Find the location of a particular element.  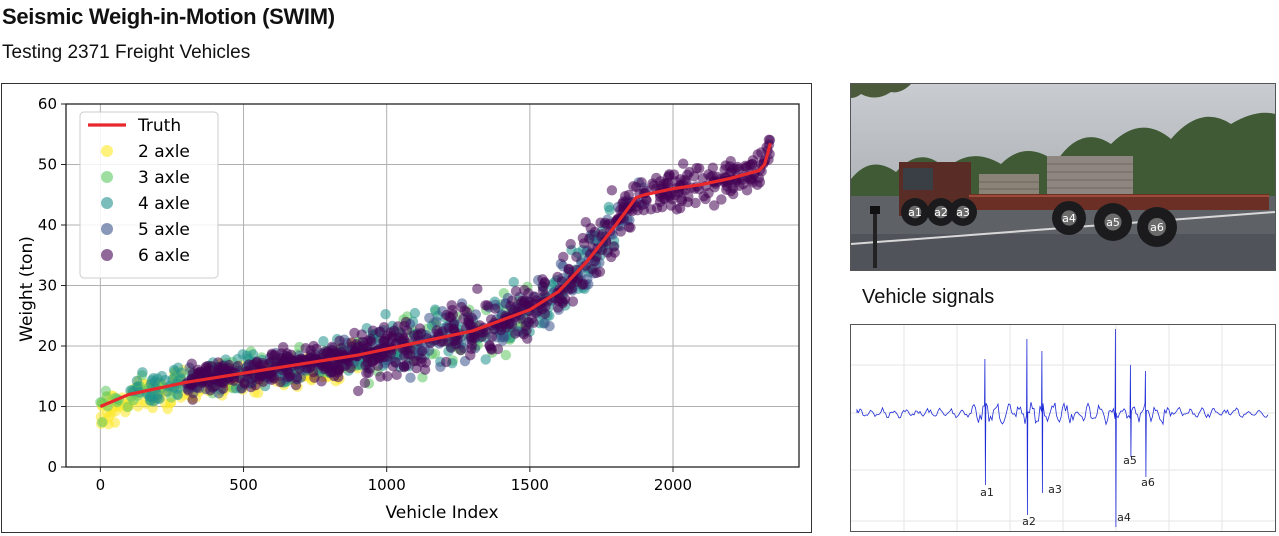

x-tick-label: 1000 is located at coordinates (387, 485).